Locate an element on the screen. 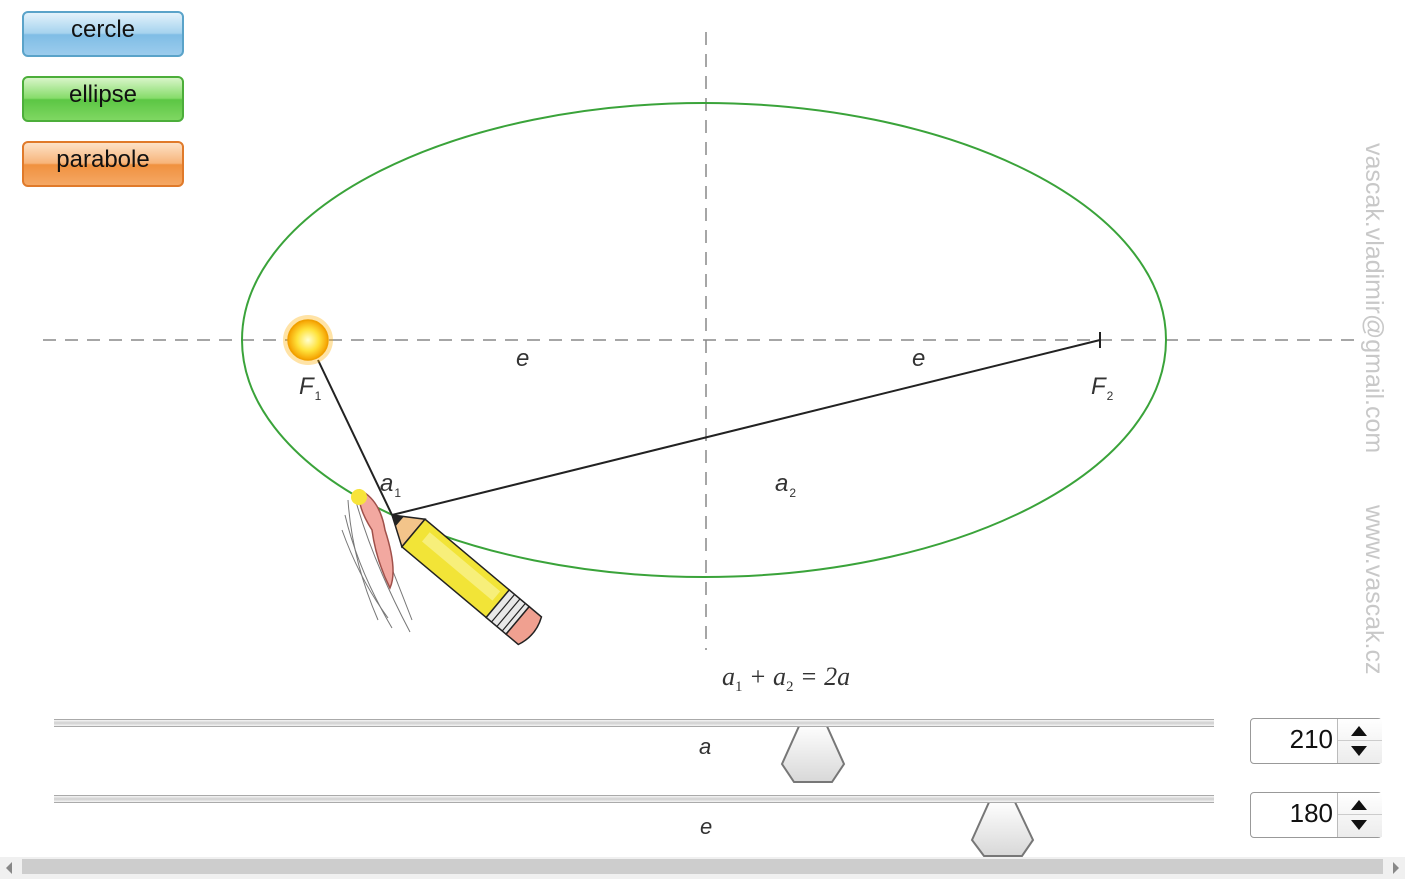  eccentricity-label-right: e is located at coordinates (919, 358).